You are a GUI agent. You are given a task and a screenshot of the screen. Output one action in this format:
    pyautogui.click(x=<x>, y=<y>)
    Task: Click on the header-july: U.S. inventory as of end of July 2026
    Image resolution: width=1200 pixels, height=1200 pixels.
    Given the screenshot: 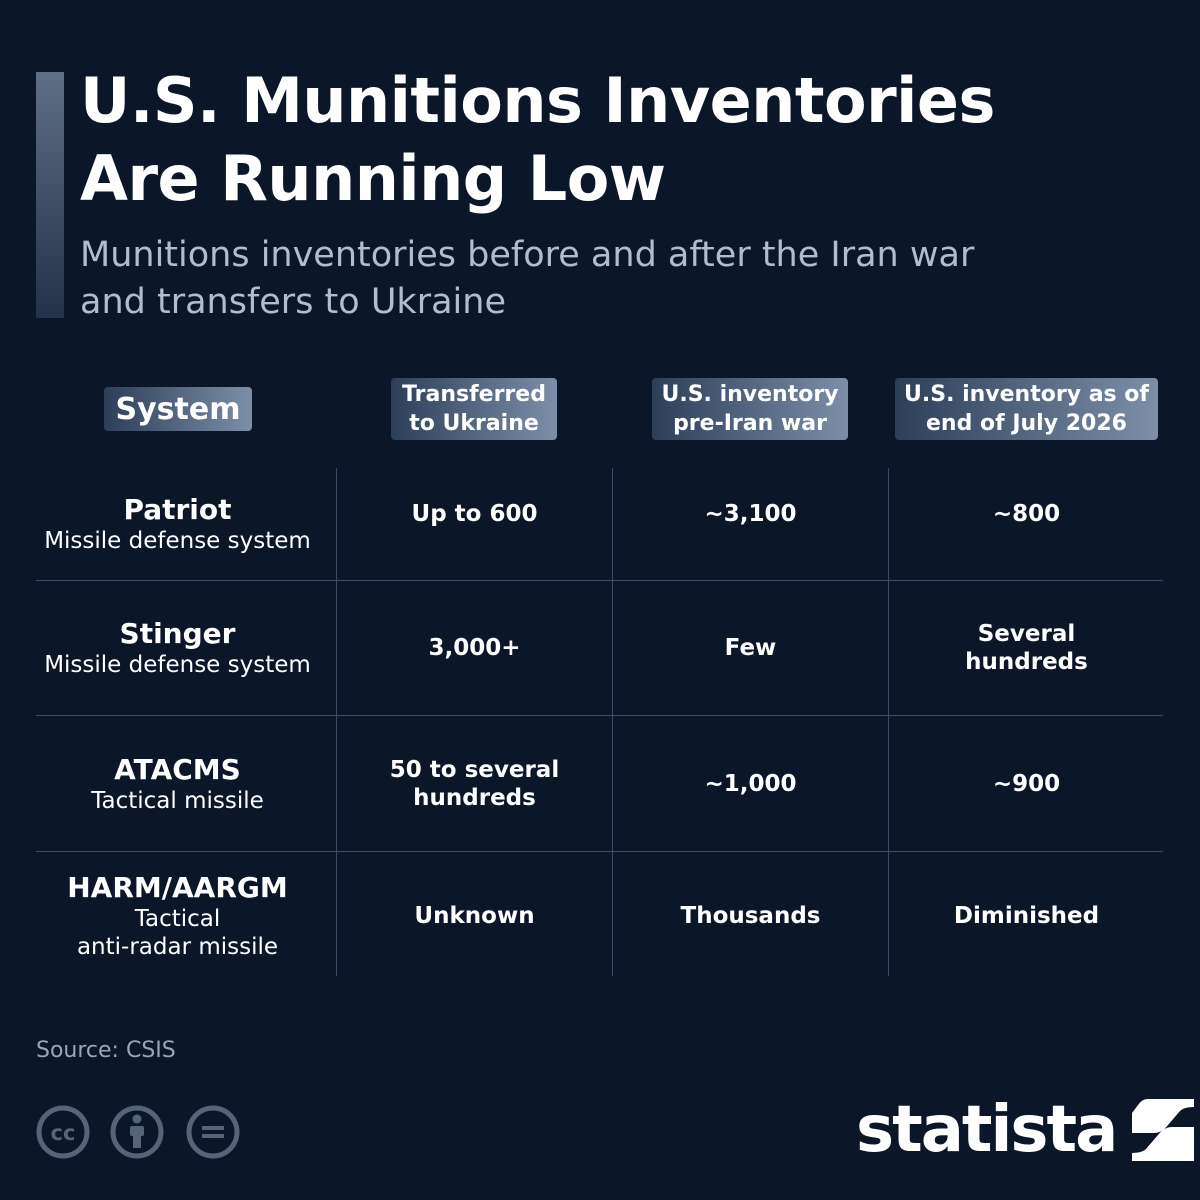 What is the action you would take?
    pyautogui.click(x=1026, y=409)
    